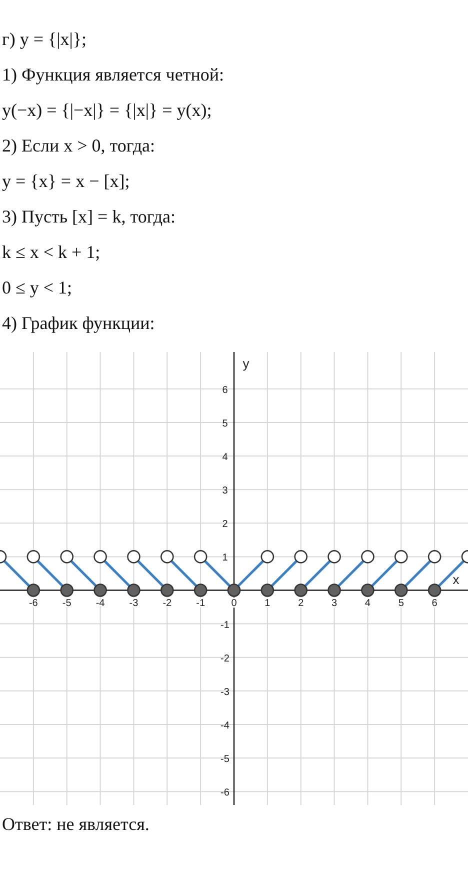 This screenshot has width=468, height=885. I want to click on y-tick-label: 6, so click(225, 390).